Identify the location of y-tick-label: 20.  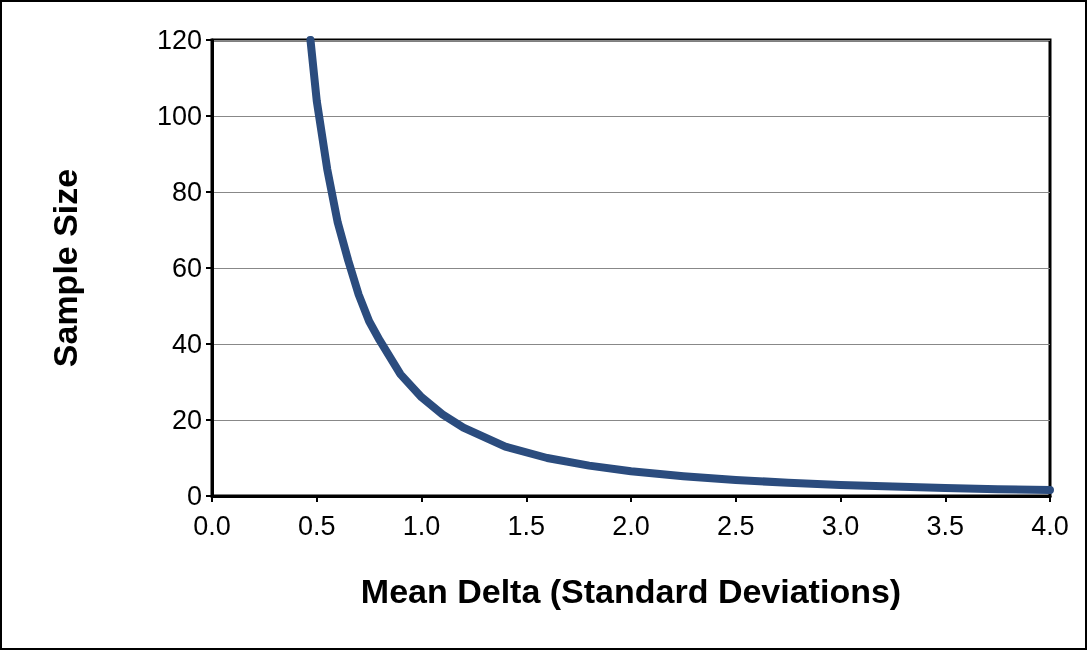
(186, 420).